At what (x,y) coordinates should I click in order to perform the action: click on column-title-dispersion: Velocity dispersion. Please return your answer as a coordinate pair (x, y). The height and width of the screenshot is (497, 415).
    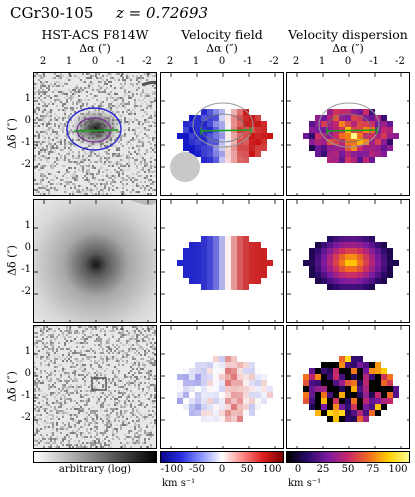
    Looking at the image, I should click on (348, 34).